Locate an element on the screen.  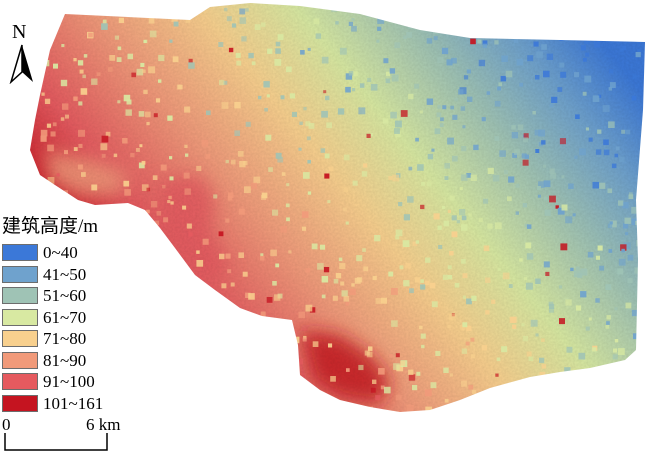
scale-bar-end-label: 6 km is located at coordinates (103, 424).